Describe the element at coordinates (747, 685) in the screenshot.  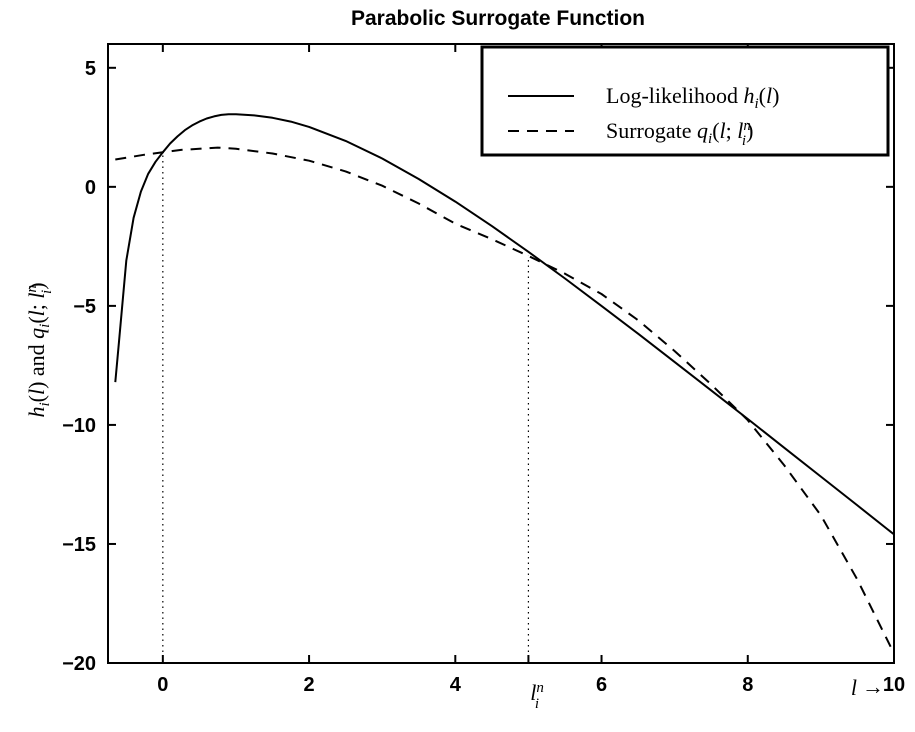
I see `x-tick-label: 8` at that location.